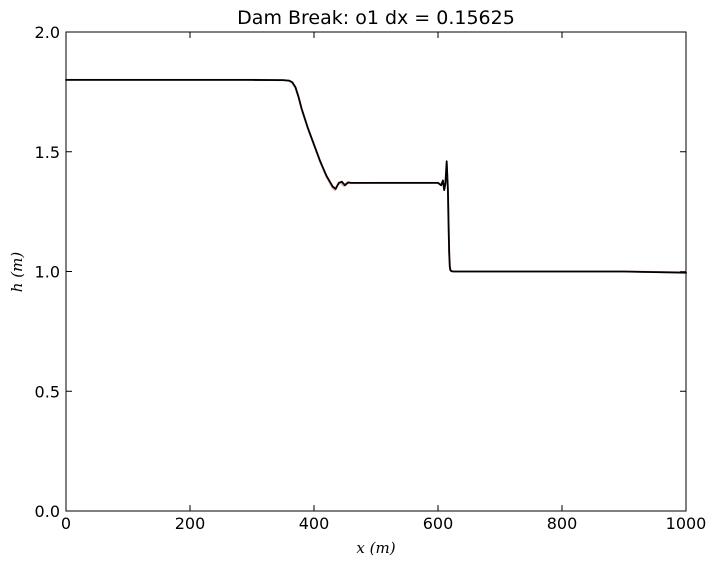 This screenshot has width=715, height=571. I want to click on y-tick-label: 0.0, so click(47, 511).